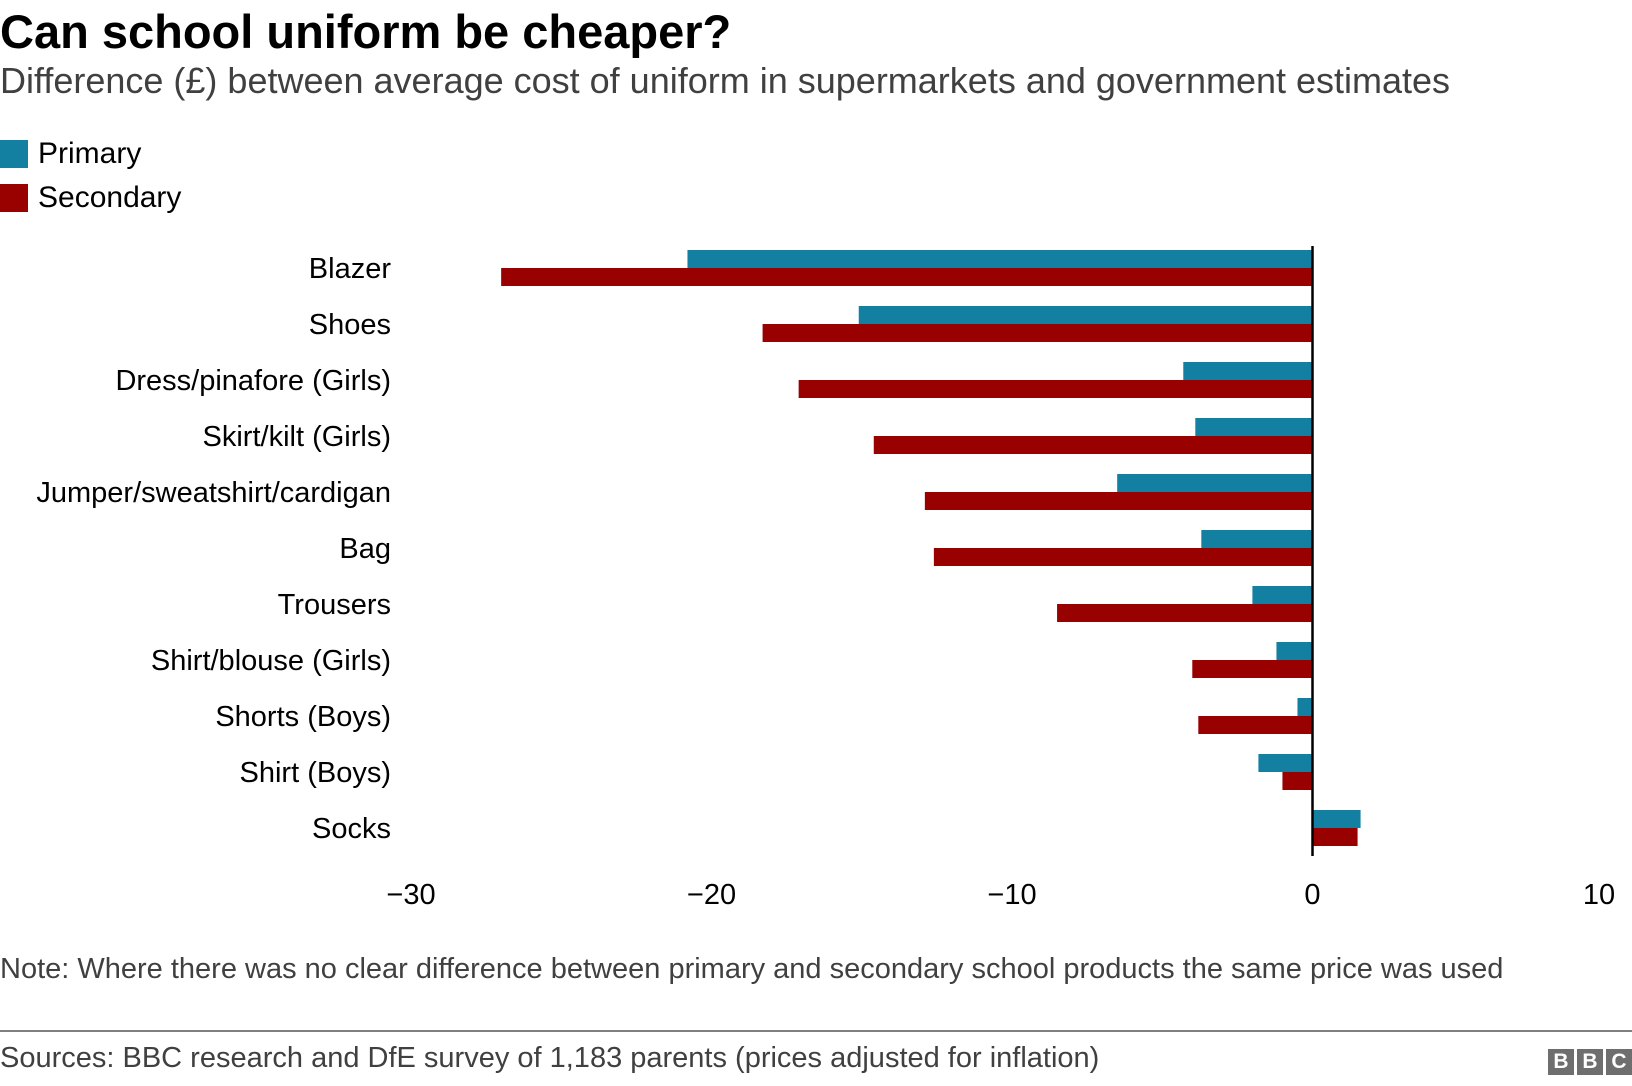 This screenshot has height=1086, width=1632. I want to click on category-label: Socks, so click(351, 829).